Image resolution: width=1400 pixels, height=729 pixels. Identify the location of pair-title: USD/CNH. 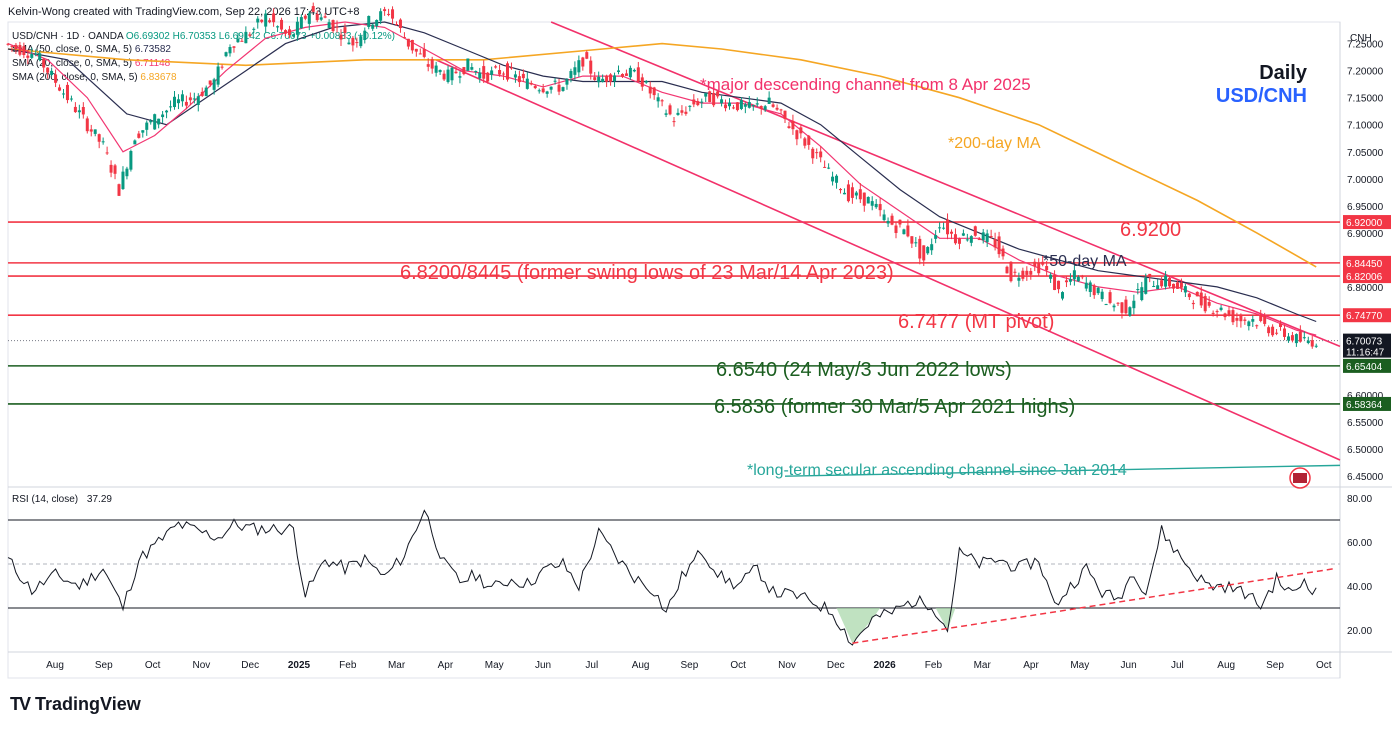
(1261, 96).